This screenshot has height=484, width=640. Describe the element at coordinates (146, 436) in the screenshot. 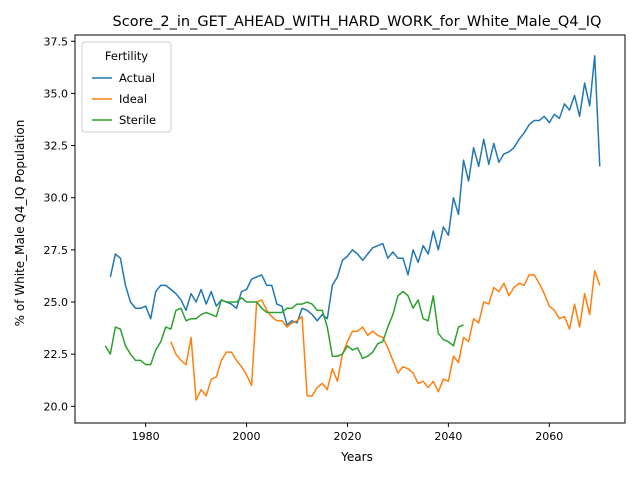

I see `x-tick-label: 1980` at that location.